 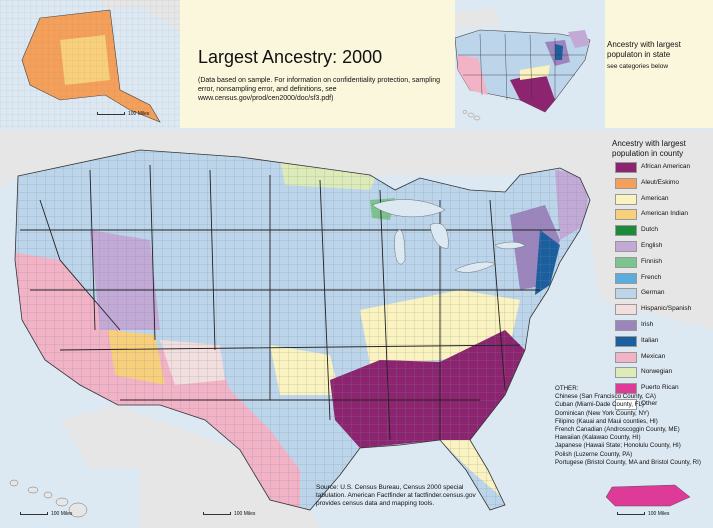 I want to click on hawaii-scale-bar: 100 Miles, so click(x=46, y=514).